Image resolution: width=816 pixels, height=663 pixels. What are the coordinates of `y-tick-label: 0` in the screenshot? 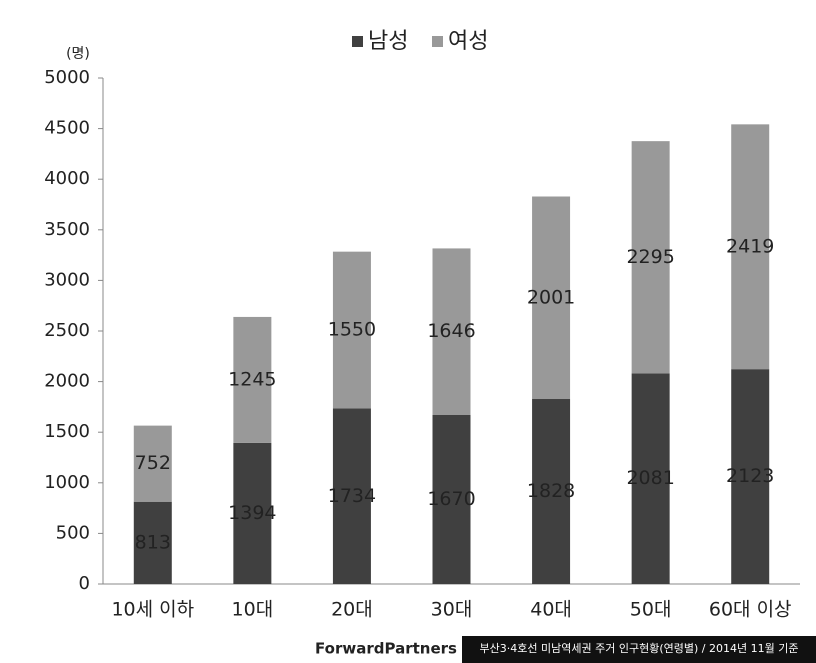 It's located at (84, 583).